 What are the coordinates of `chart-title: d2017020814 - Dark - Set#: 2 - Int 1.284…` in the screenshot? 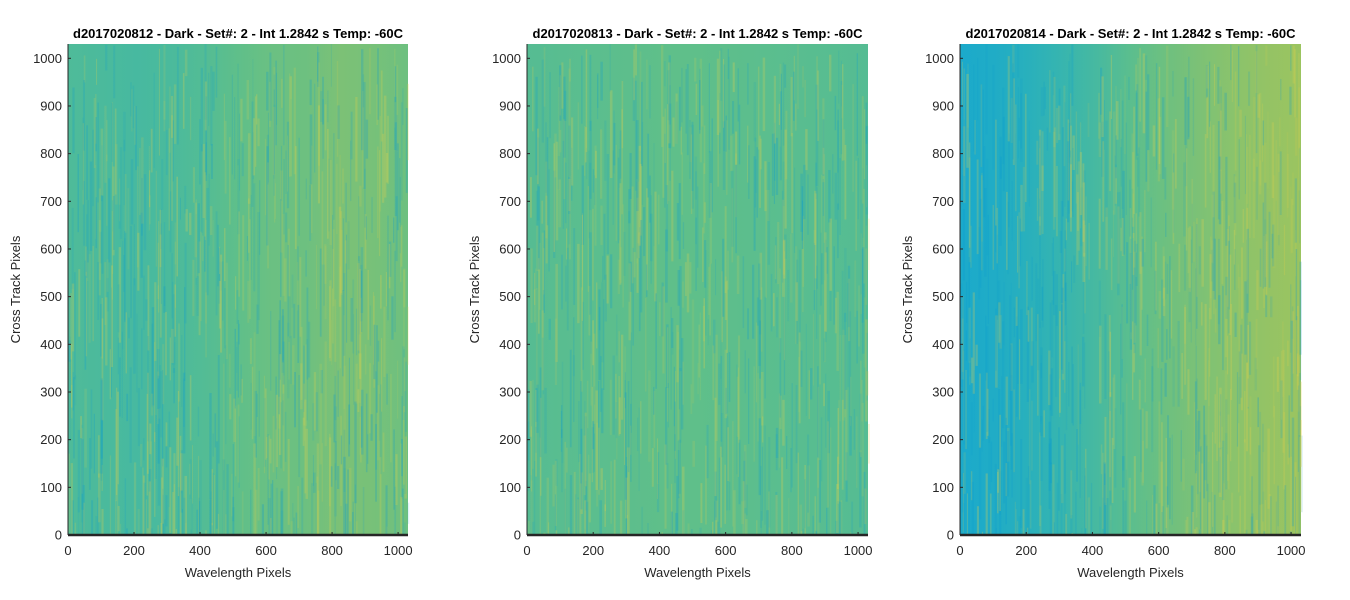 It's located at (1131, 33).